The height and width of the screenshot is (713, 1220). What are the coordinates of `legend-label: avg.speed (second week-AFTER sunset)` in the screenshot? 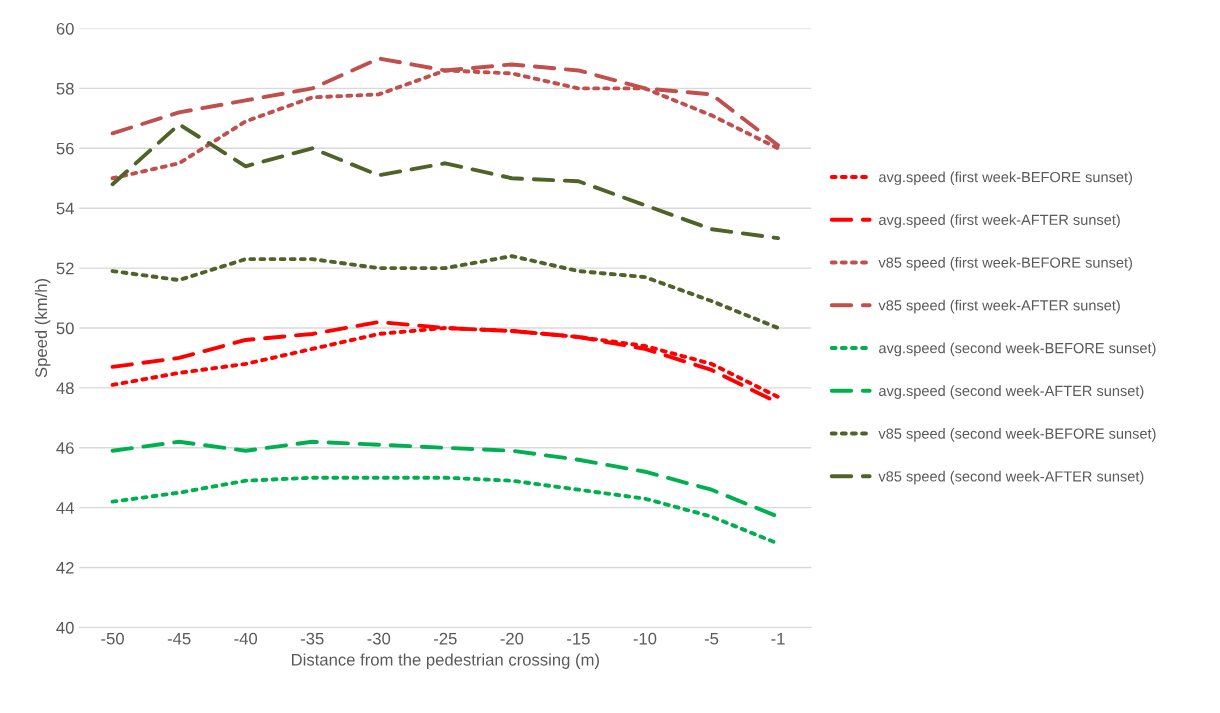 It's located at (1011, 392).